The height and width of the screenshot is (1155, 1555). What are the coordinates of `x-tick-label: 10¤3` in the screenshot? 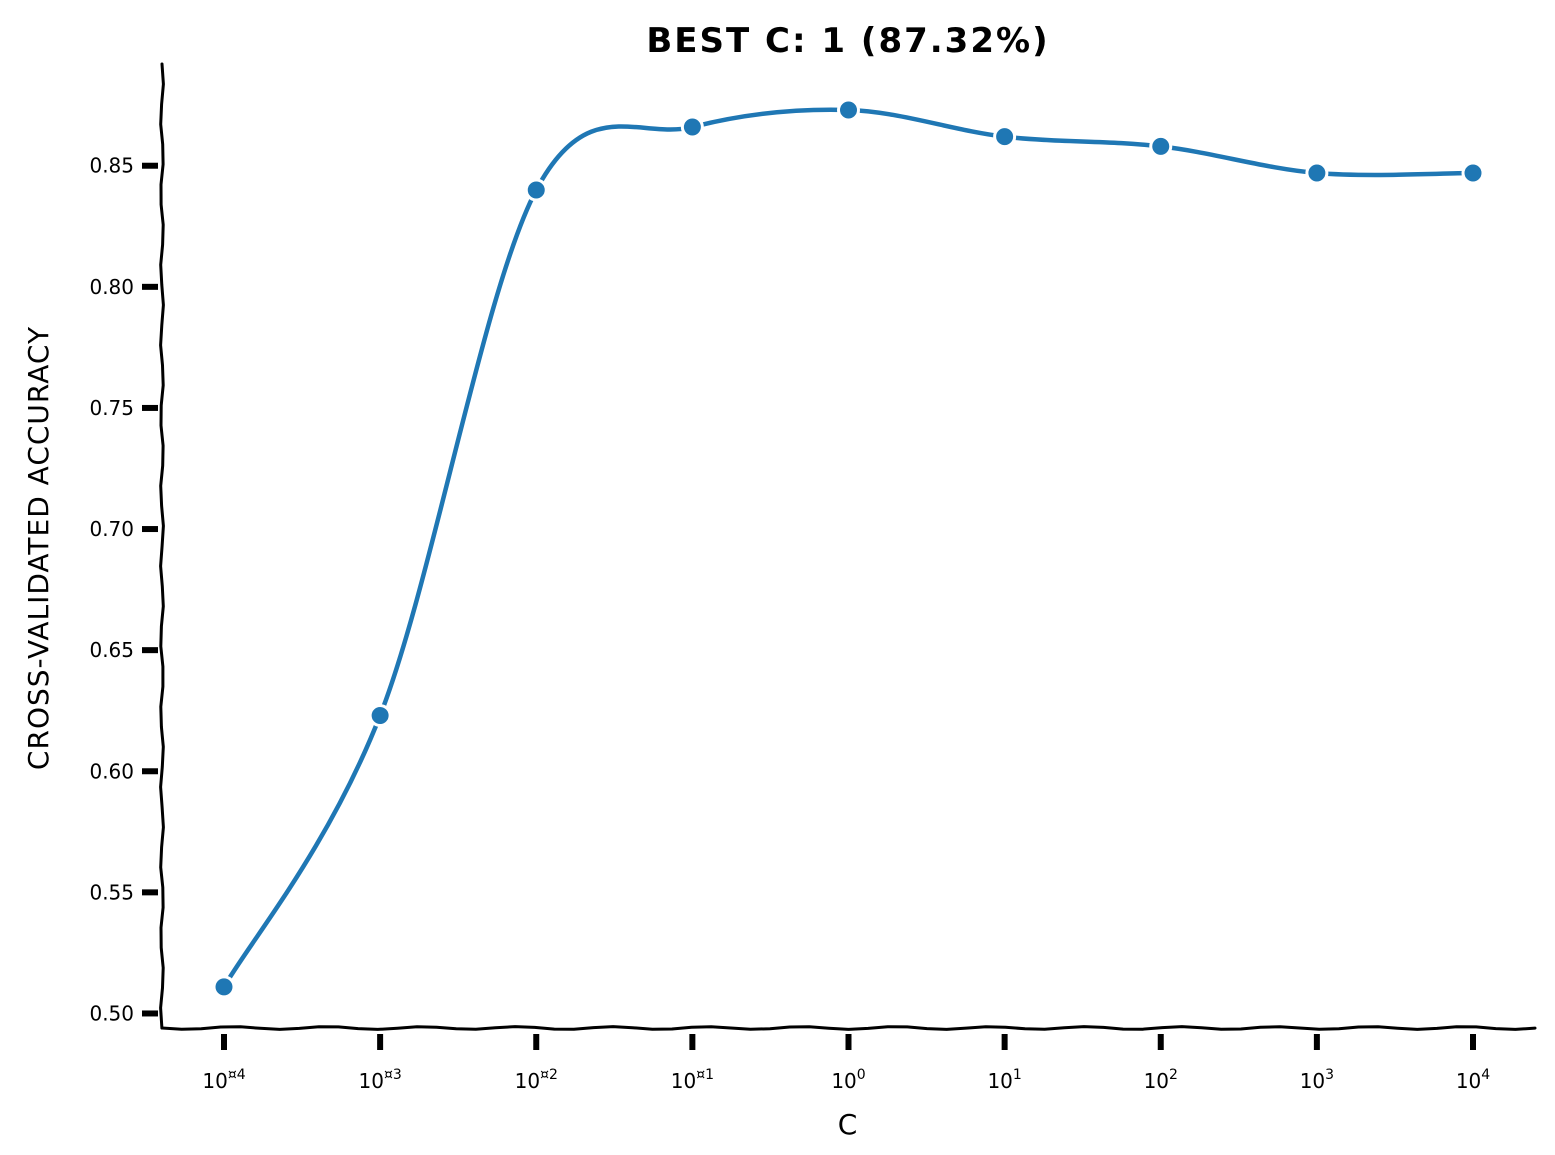 It's located at (379, 1080).